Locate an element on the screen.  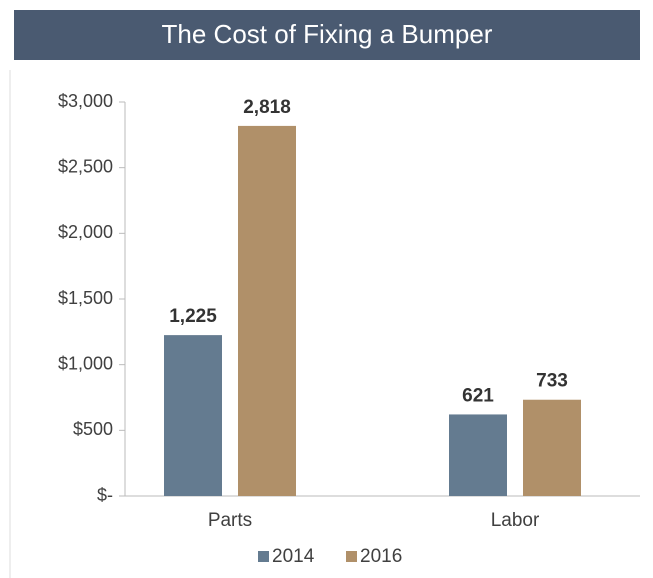
y-tick-label: $1,500 is located at coordinates (85, 298).